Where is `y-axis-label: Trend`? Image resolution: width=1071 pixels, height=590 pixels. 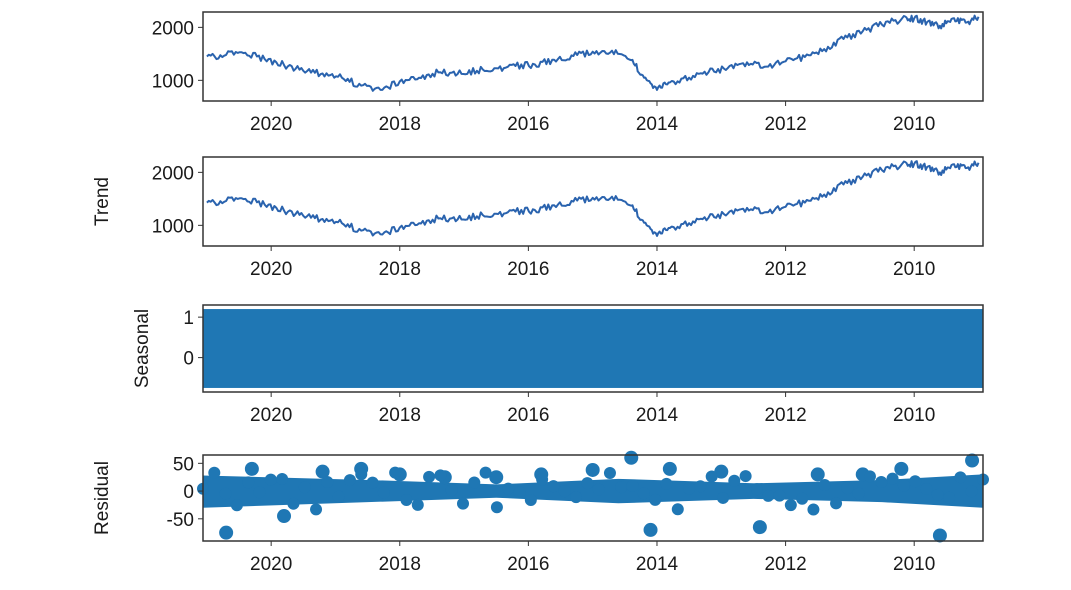 y-axis-label: Trend is located at coordinates (102, 201).